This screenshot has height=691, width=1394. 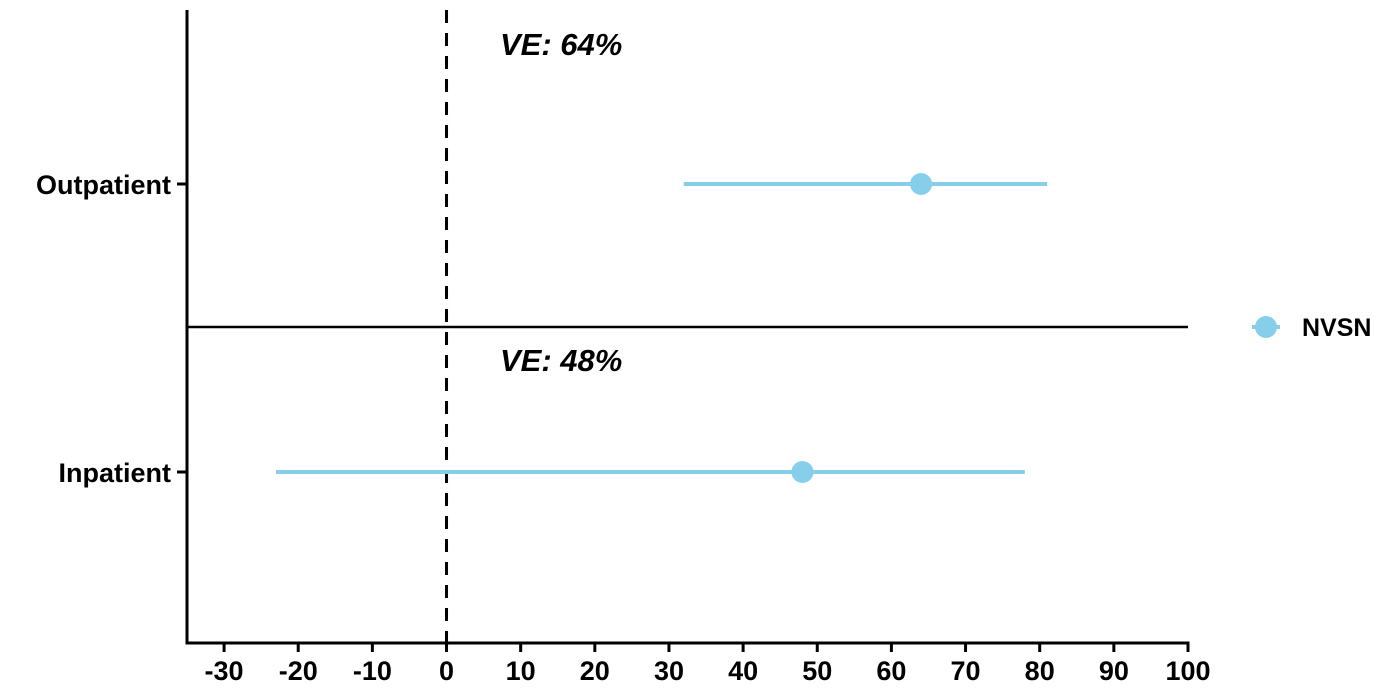 What do you see at coordinates (103, 185) in the screenshot?
I see `y-category-label: Outpatient` at bounding box center [103, 185].